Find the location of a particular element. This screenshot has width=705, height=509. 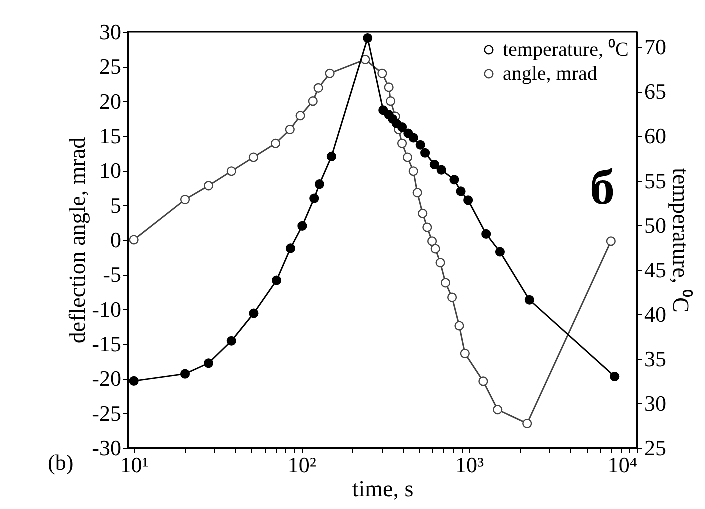

y2-tick-label: 65 is located at coordinates (655, 91).